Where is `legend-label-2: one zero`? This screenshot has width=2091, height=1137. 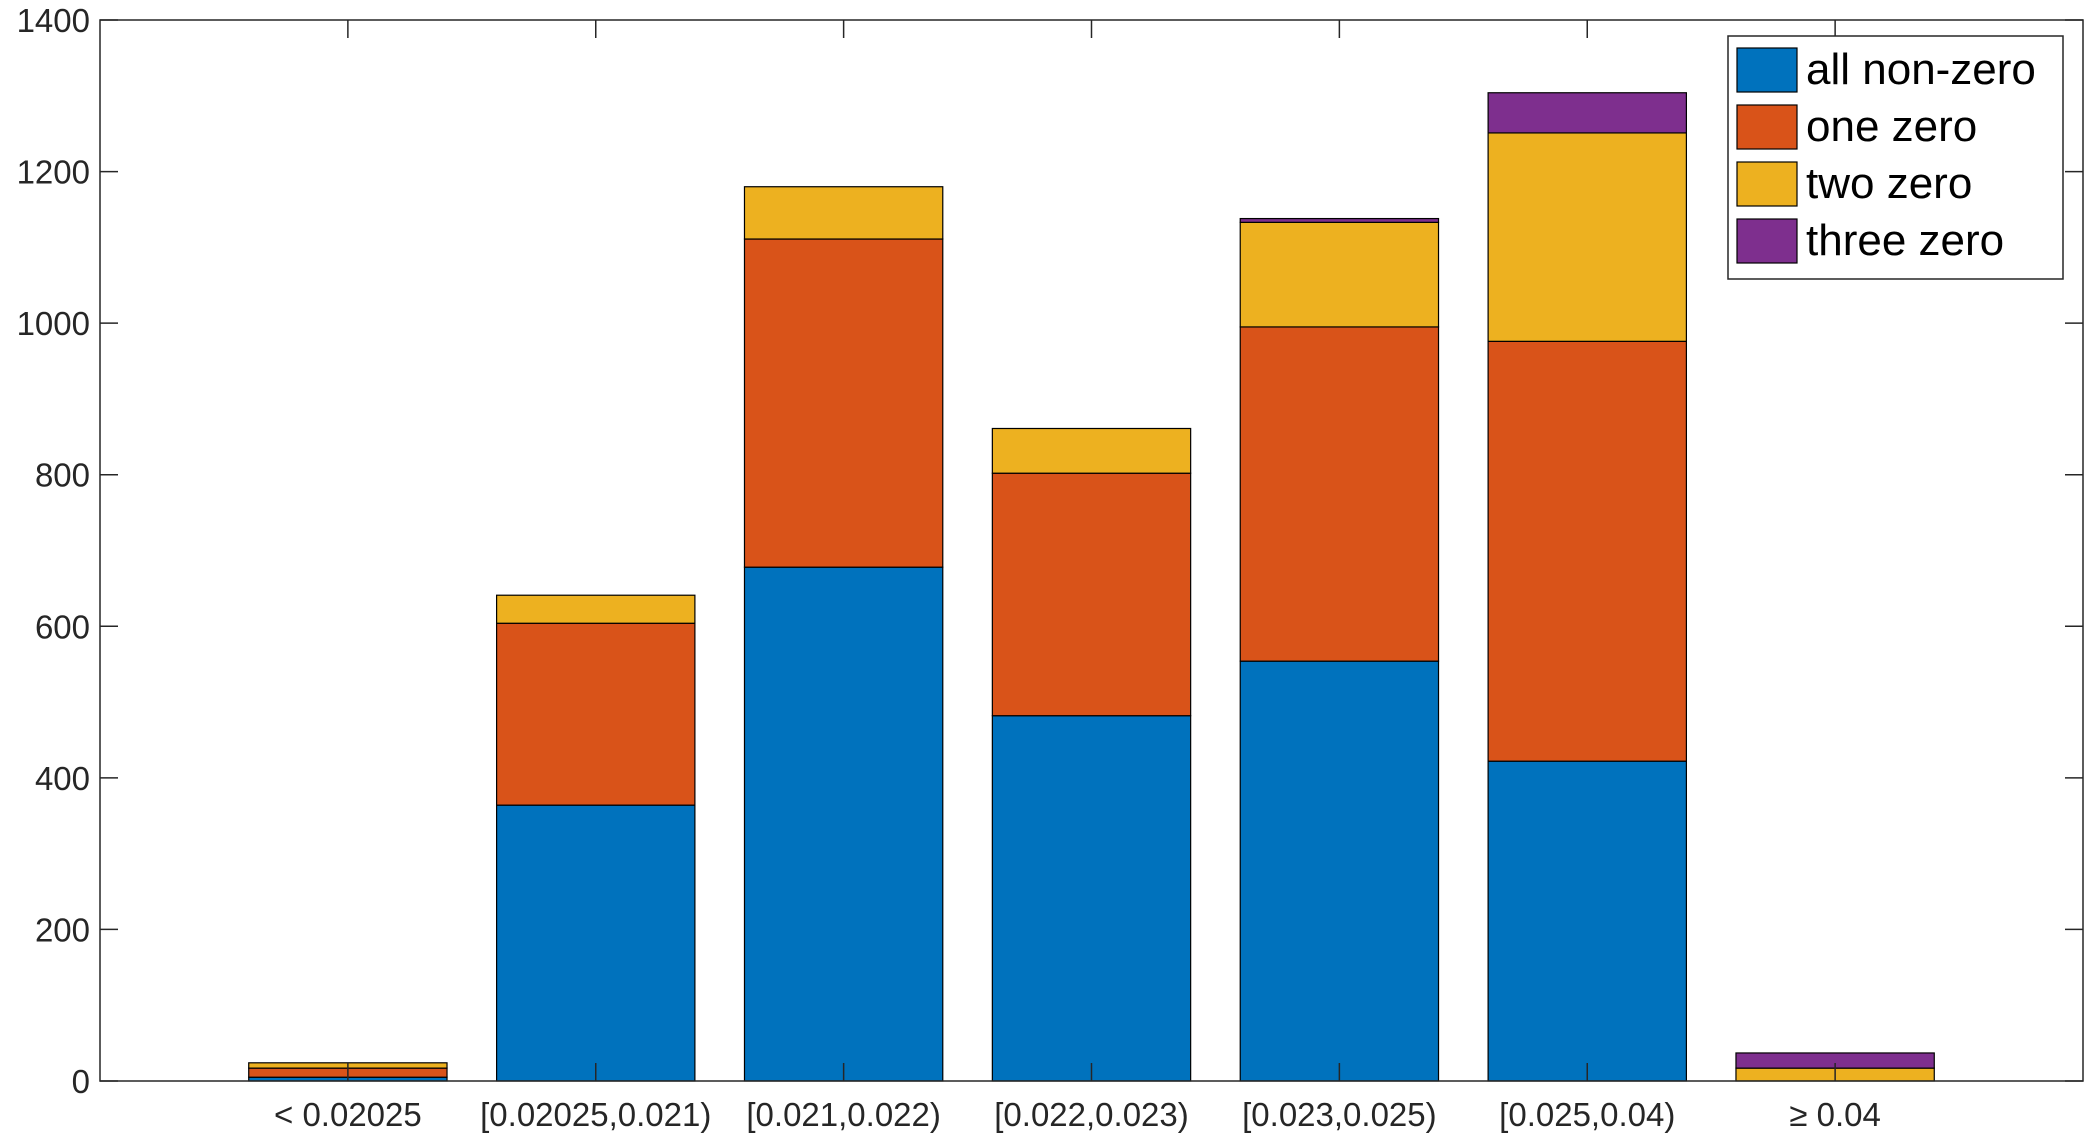 legend-label-2: one zero is located at coordinates (1891, 126).